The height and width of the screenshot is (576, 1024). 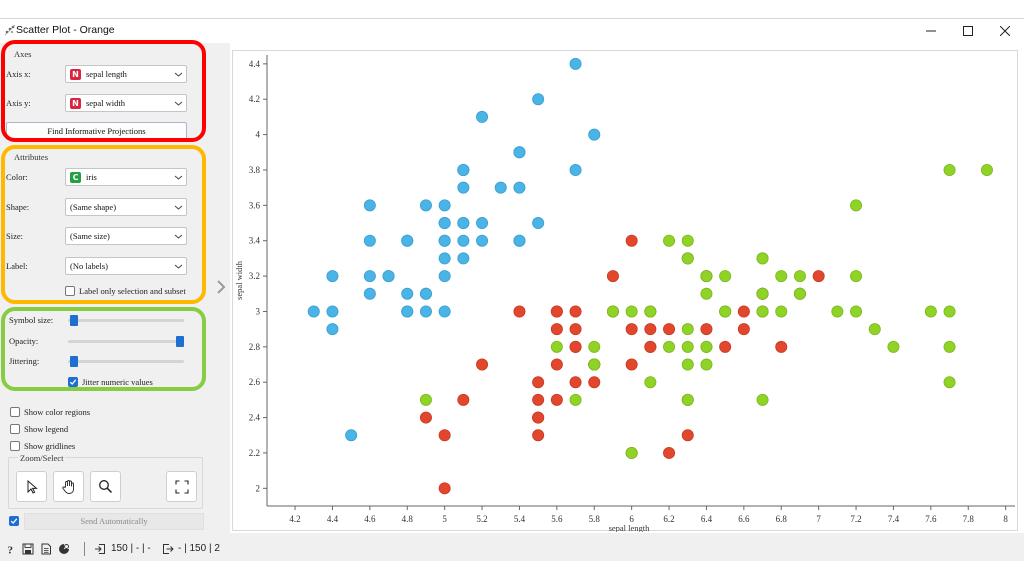 What do you see at coordinates (31, 486) in the screenshot?
I see `select-tool-button` at bounding box center [31, 486].